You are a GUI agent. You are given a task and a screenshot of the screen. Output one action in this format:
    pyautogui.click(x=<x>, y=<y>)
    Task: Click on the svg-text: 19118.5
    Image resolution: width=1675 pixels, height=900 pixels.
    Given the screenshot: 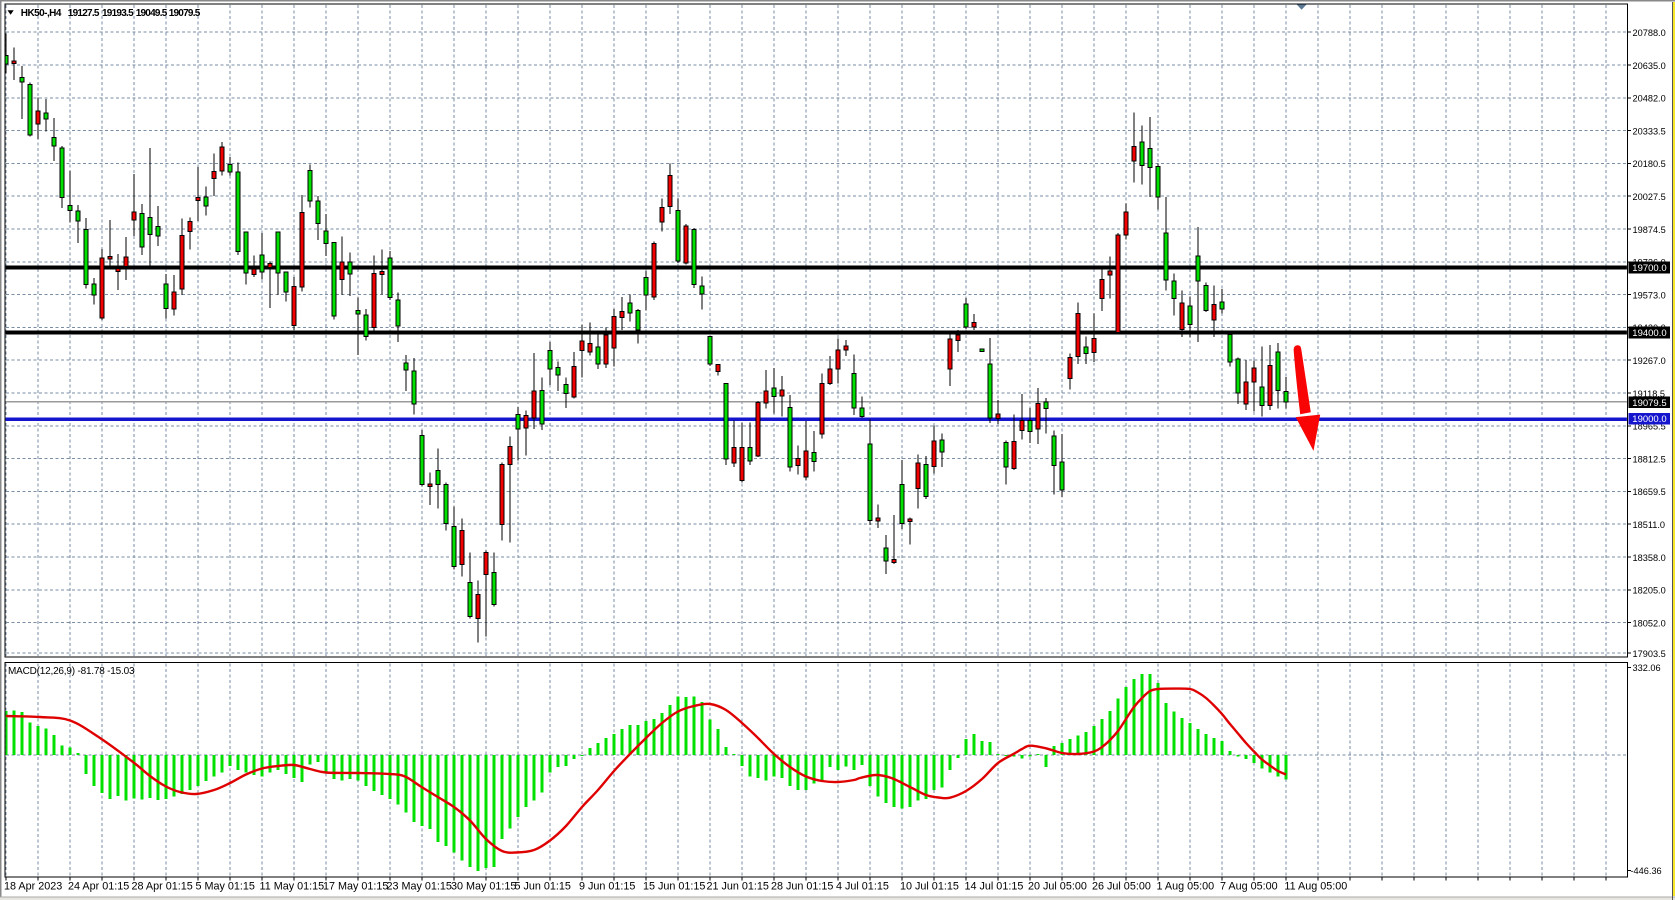 What is the action you would take?
    pyautogui.click(x=1649, y=394)
    